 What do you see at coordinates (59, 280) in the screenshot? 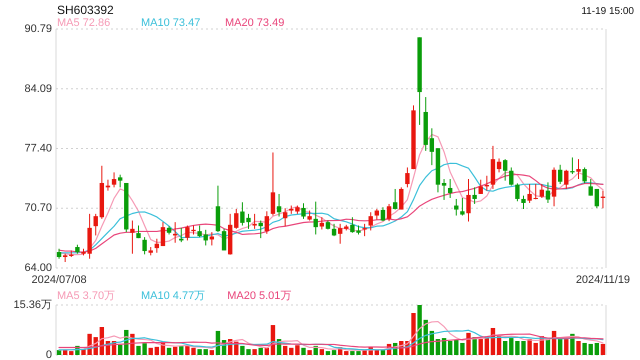
I see `x-tick-label: 2024/07/08` at bounding box center [59, 280].